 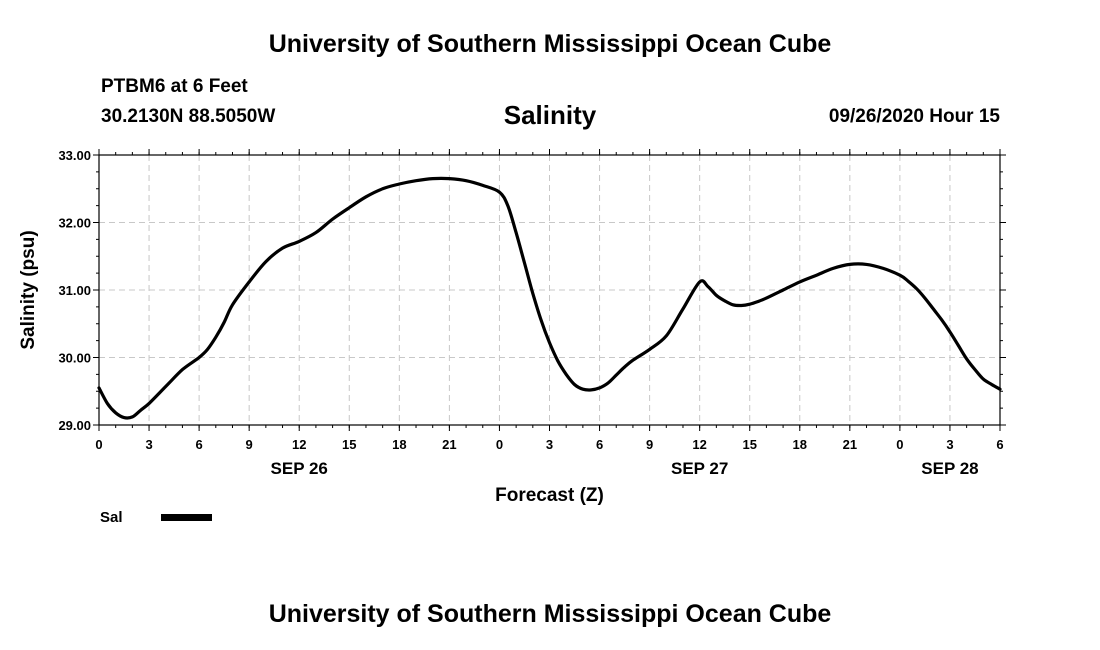 What do you see at coordinates (550, 115) in the screenshot?
I see `variable-title: Salinity` at bounding box center [550, 115].